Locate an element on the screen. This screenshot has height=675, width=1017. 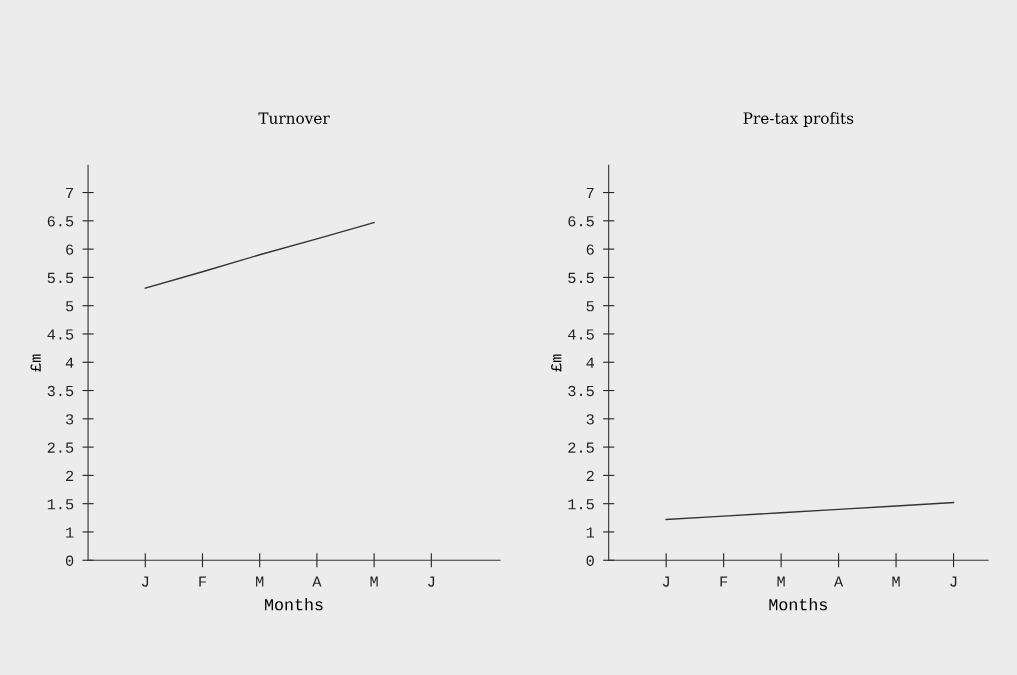
chart-title: Turnover is located at coordinates (294, 118).